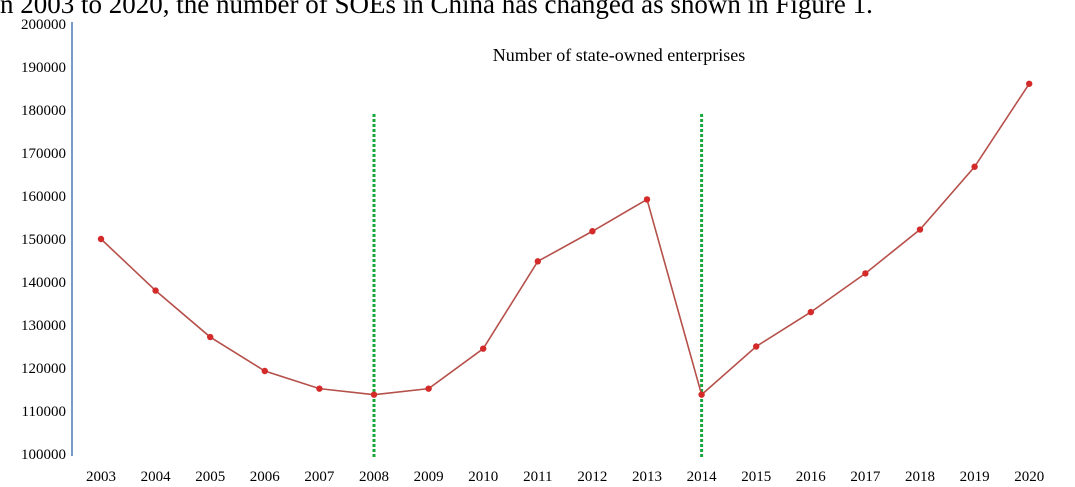  I want to click on x-tick-label: 2006, so click(265, 477).